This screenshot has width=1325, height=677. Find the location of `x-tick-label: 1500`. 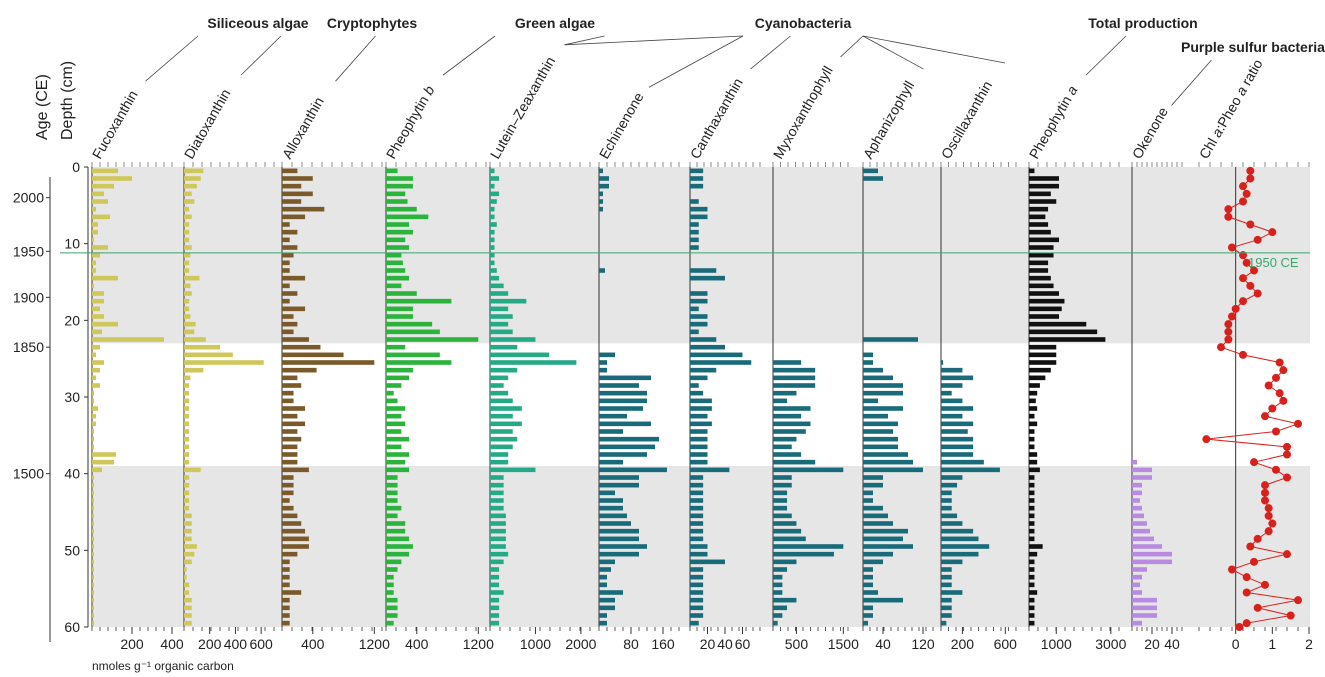

x-tick-label: 1500 is located at coordinates (843, 644).